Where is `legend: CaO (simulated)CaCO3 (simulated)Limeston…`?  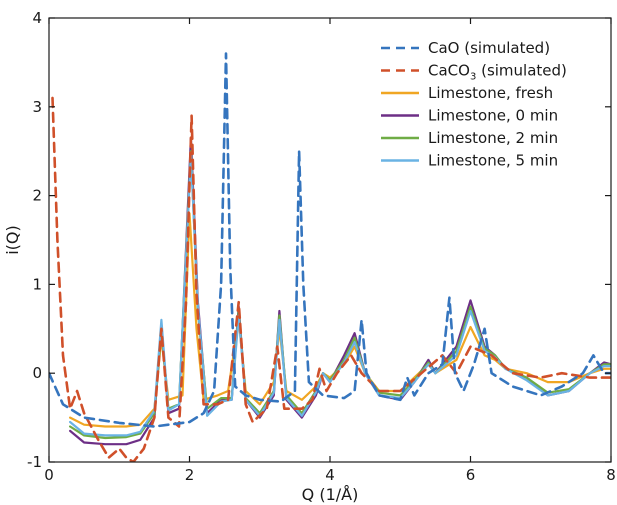 legend: CaO (simulated)CaCO3 (simulated)Limeston… is located at coordinates (474, 104).